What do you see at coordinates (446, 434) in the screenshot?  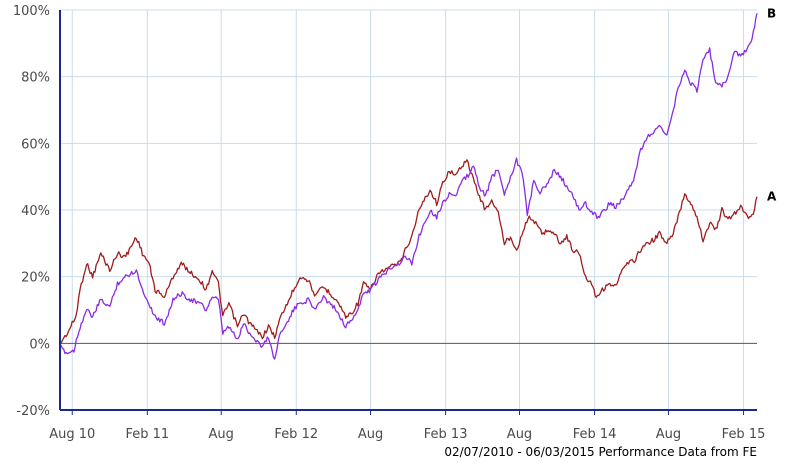 I see `x-tick-label: Feb 13` at bounding box center [446, 434].